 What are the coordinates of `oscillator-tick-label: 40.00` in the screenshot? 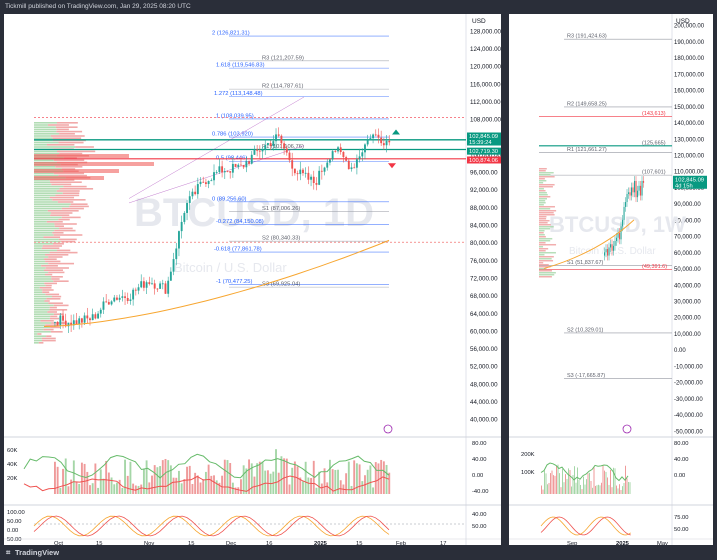 It's located at (479, 460).